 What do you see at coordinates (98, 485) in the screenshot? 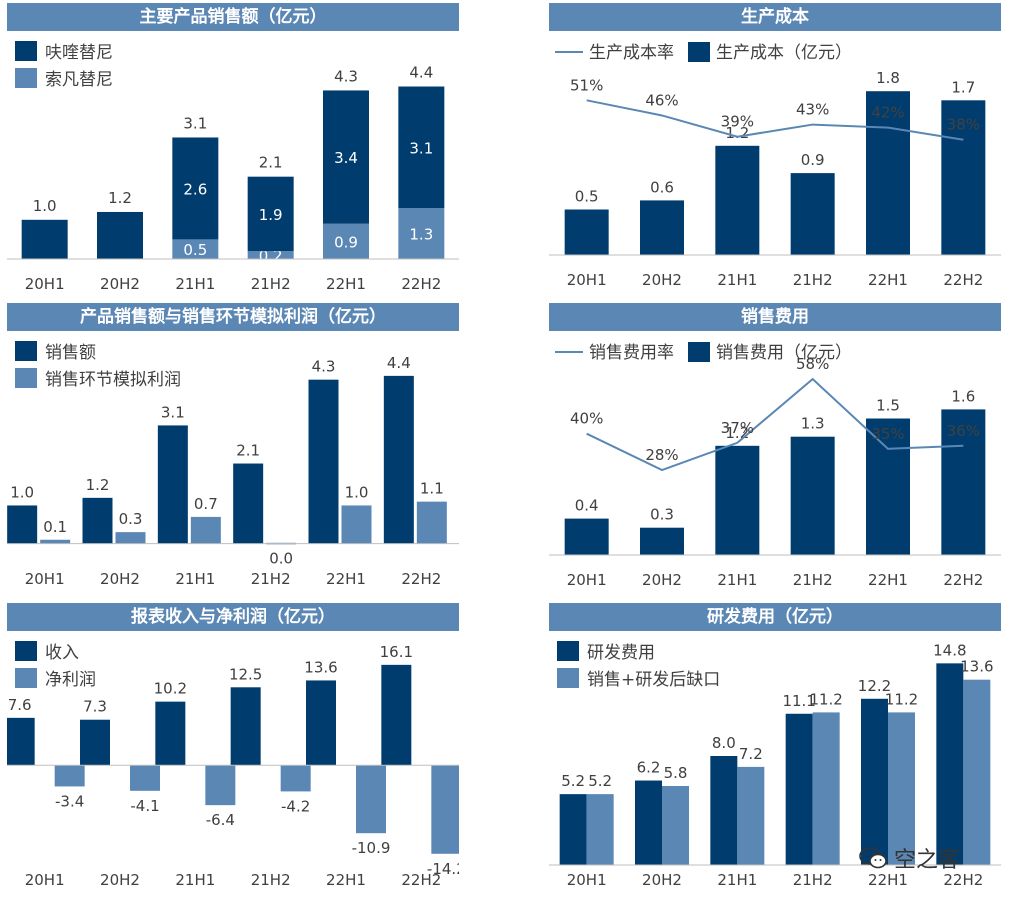
I see `bar-value-label: 1.2` at bounding box center [98, 485].